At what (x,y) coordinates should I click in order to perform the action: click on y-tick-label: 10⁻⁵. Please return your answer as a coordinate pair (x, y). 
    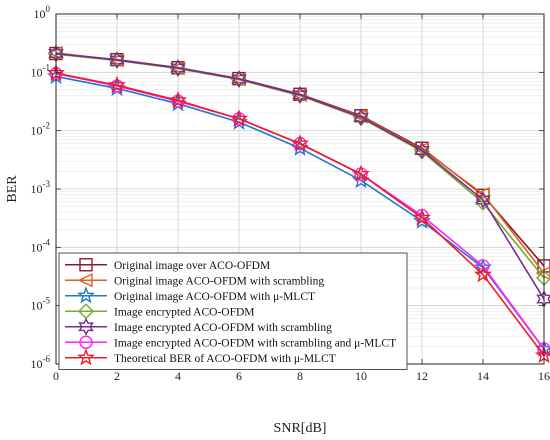
    Looking at the image, I should click on (41, 304).